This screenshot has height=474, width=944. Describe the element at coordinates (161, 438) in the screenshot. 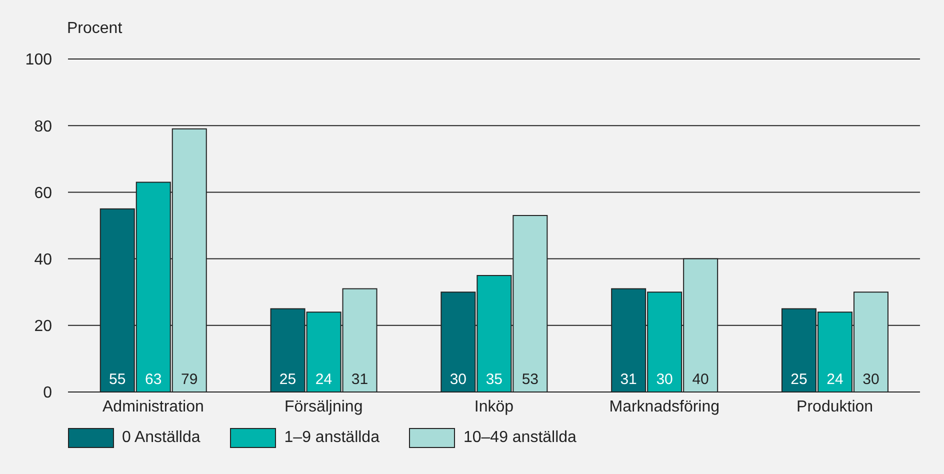

I see `legend-label: 0 Anställda` at that location.